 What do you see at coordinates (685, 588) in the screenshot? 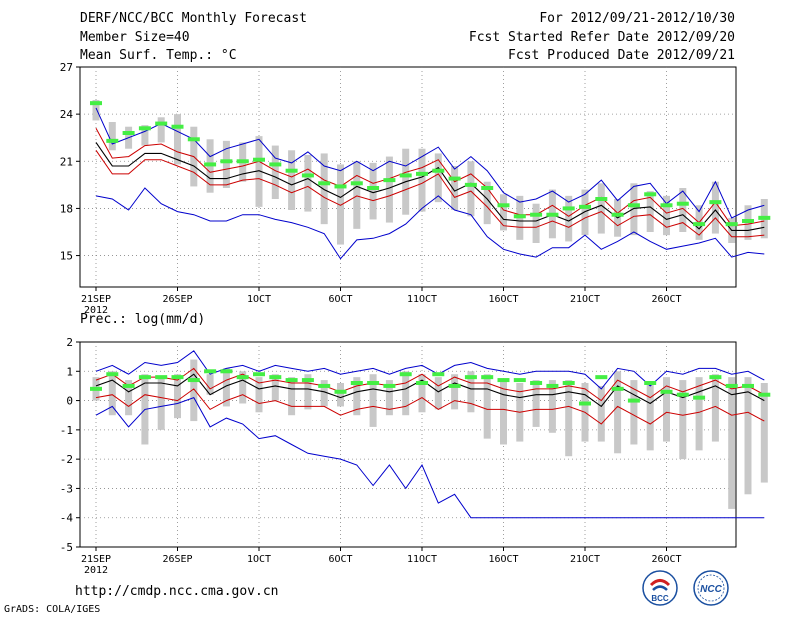
I see `logos: BCC NCC` at bounding box center [685, 588].